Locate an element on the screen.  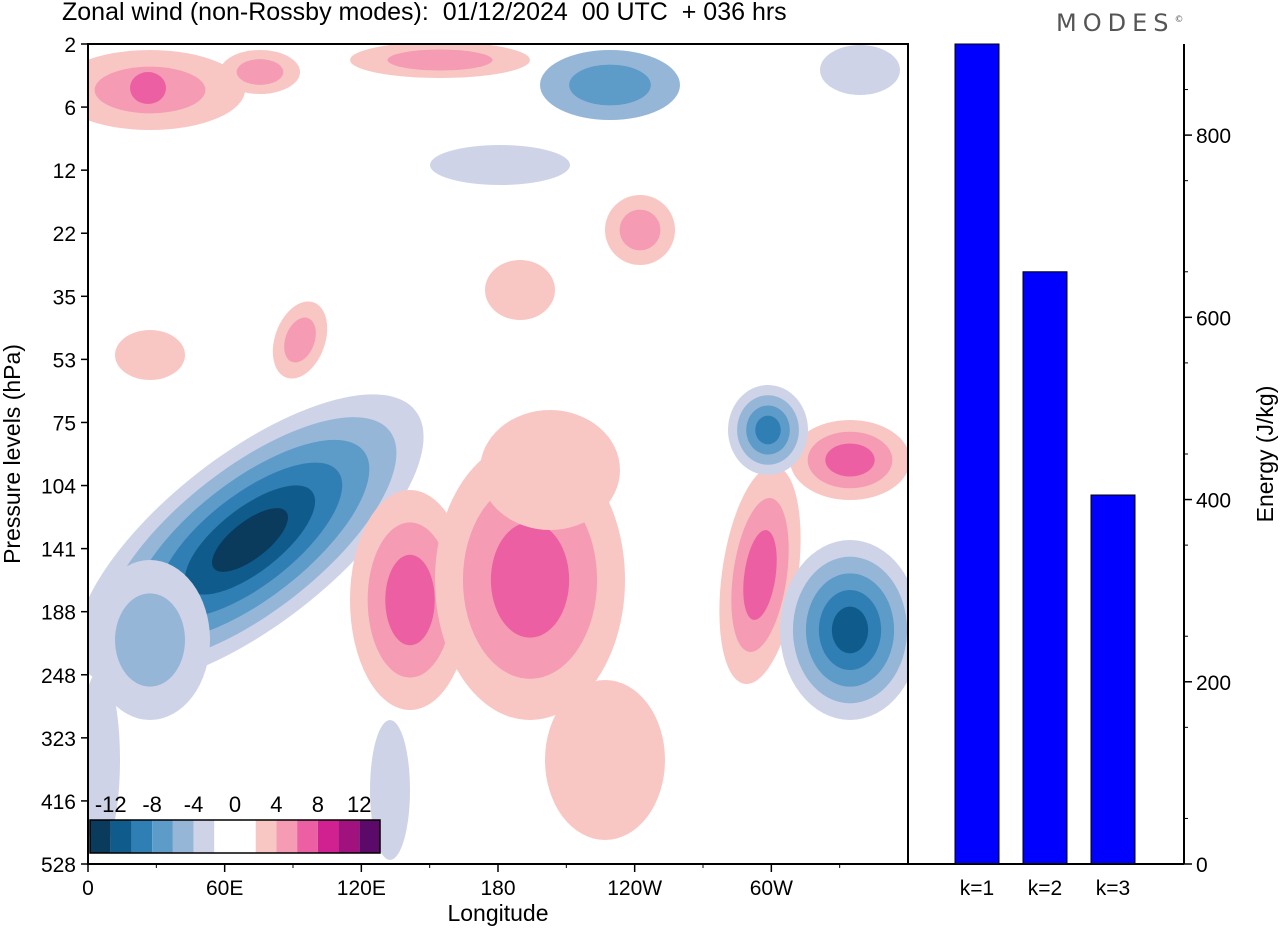
y-tick-label: 6 is located at coordinates (70, 108).